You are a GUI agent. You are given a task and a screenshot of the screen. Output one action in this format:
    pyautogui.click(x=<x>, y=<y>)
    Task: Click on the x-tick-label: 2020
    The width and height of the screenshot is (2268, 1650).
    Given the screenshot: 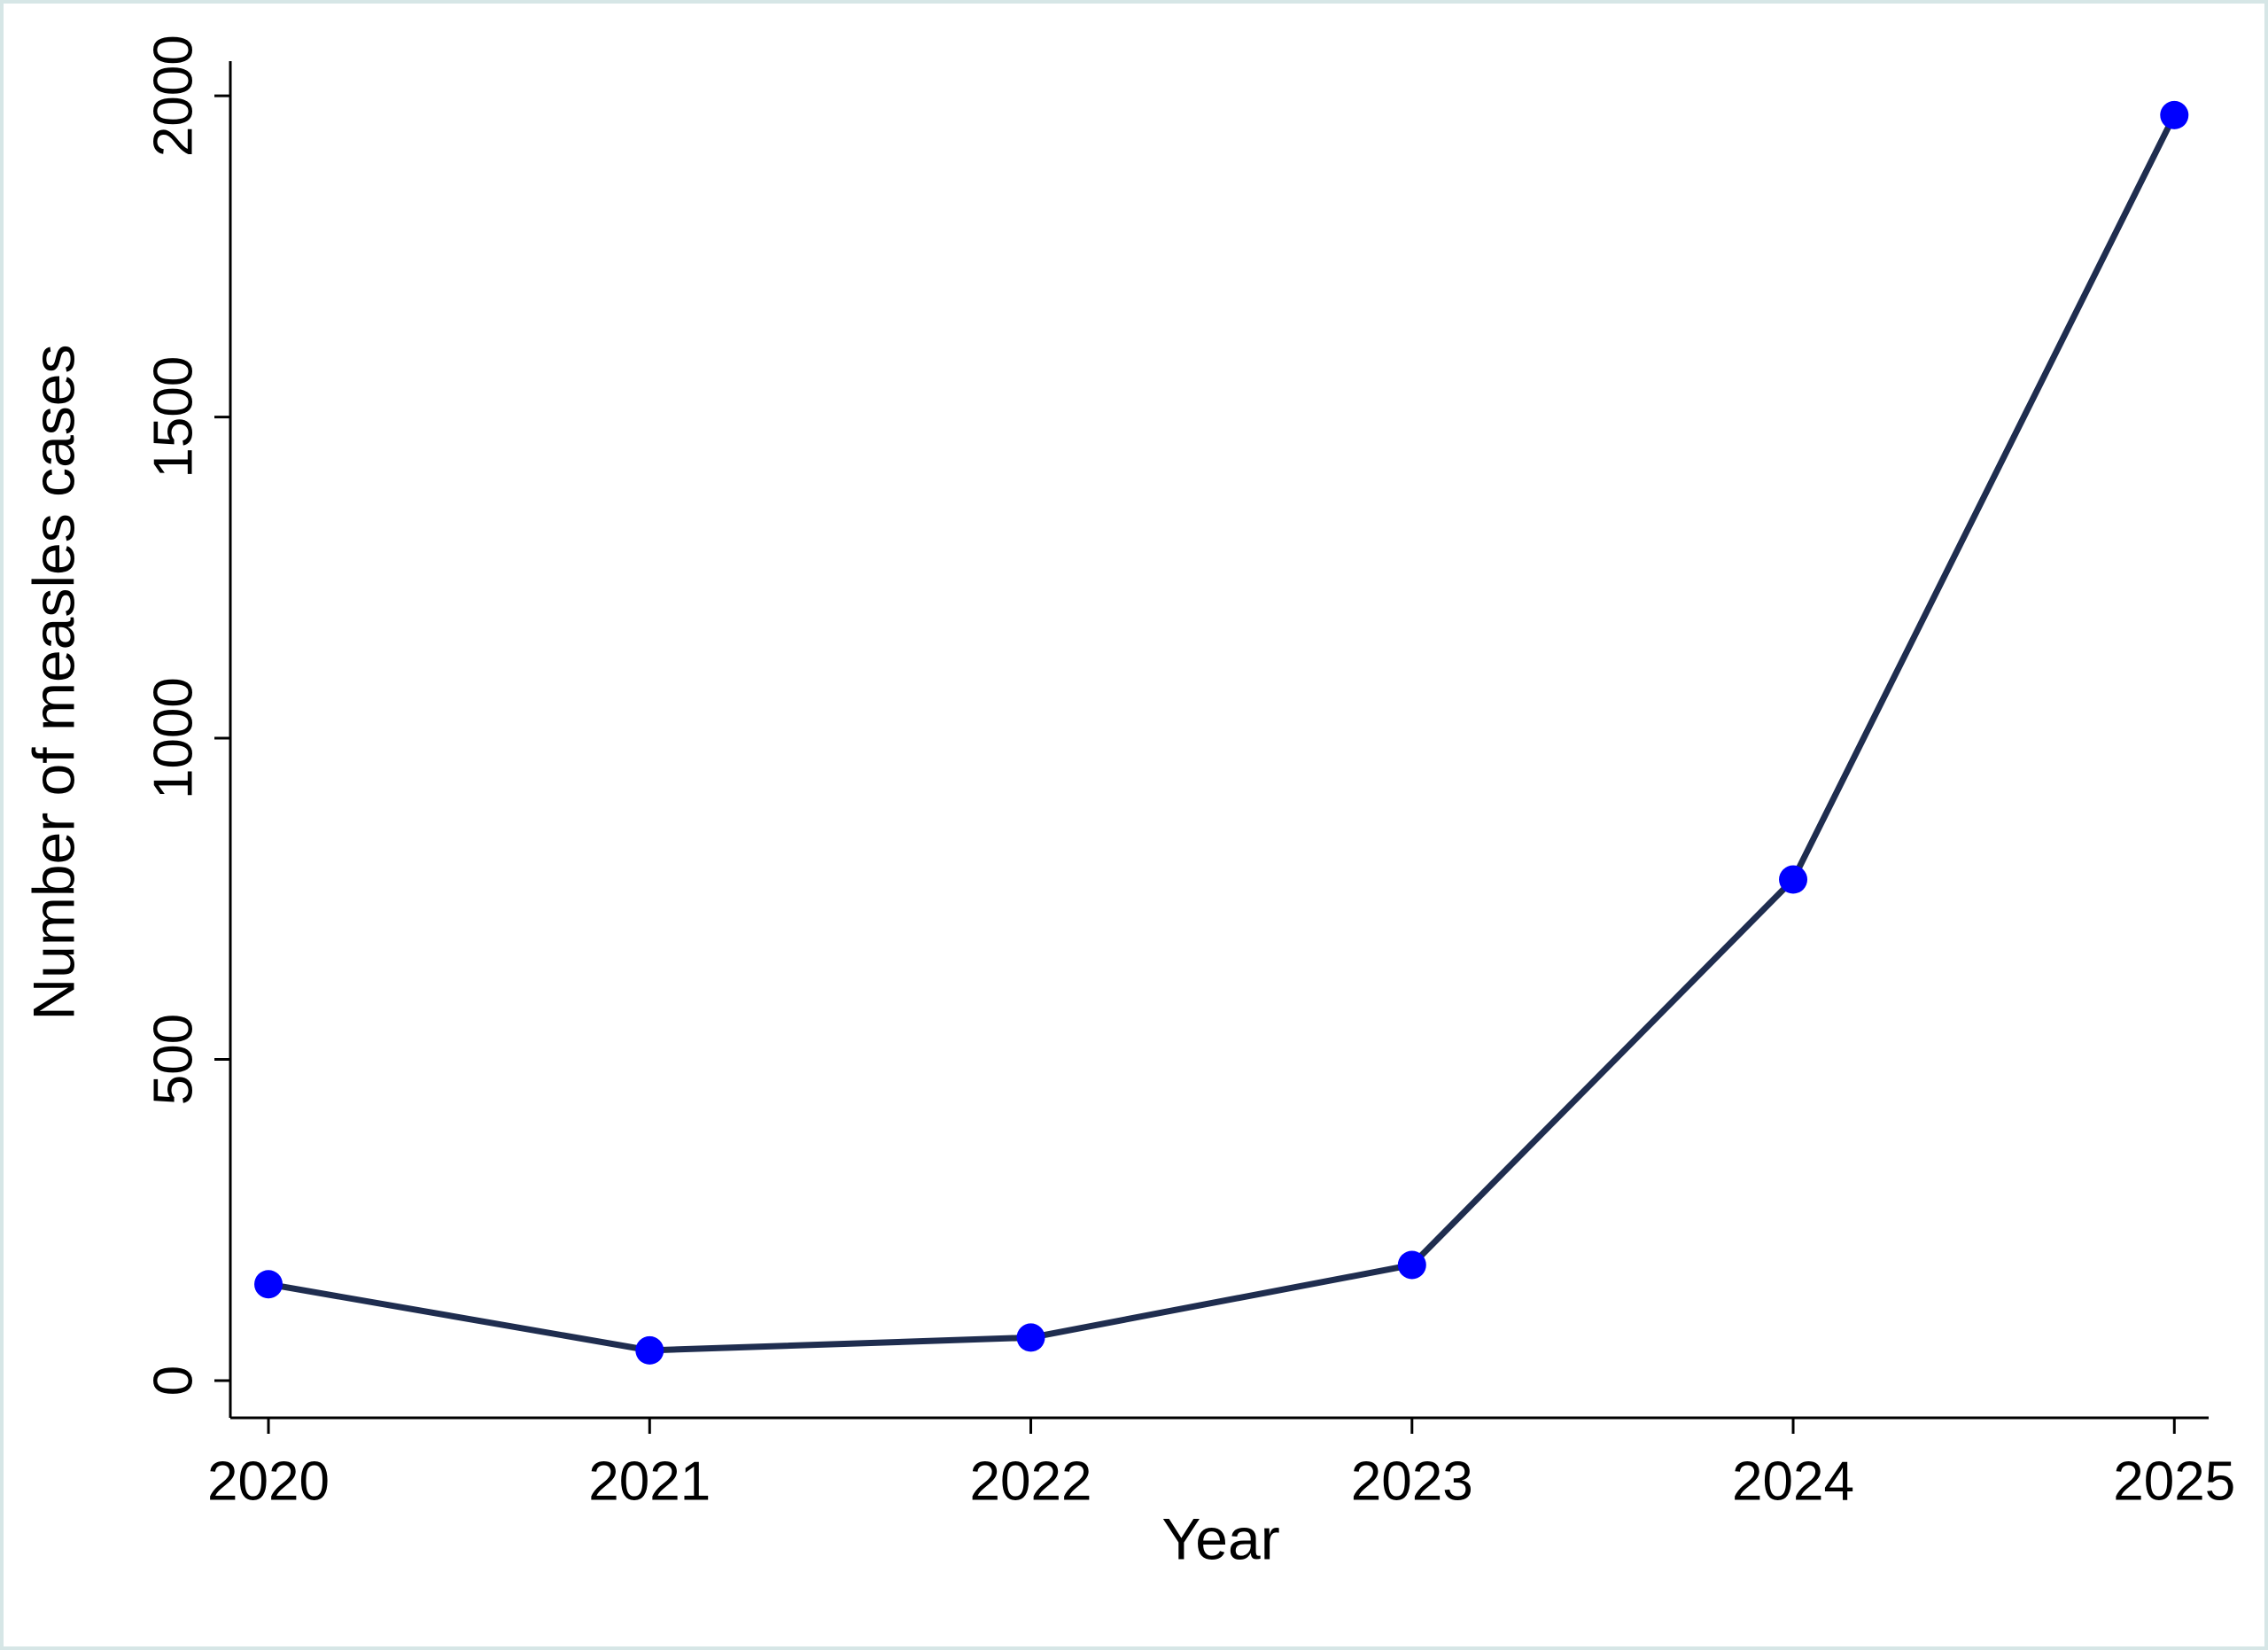 What is the action you would take?
    pyautogui.click(x=268, y=1481)
    